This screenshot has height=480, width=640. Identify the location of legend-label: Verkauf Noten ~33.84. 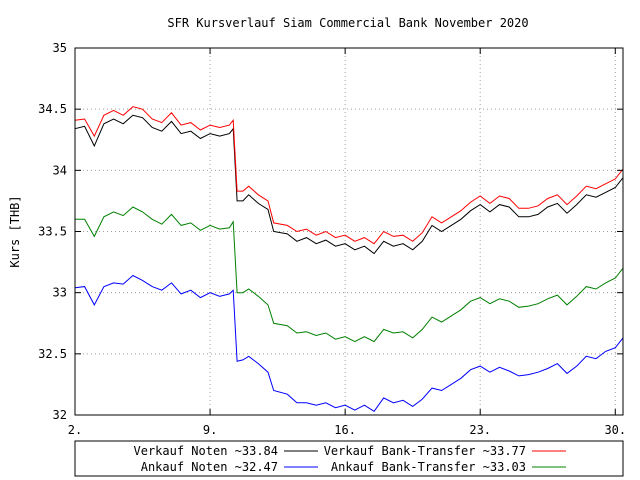
(206, 451).